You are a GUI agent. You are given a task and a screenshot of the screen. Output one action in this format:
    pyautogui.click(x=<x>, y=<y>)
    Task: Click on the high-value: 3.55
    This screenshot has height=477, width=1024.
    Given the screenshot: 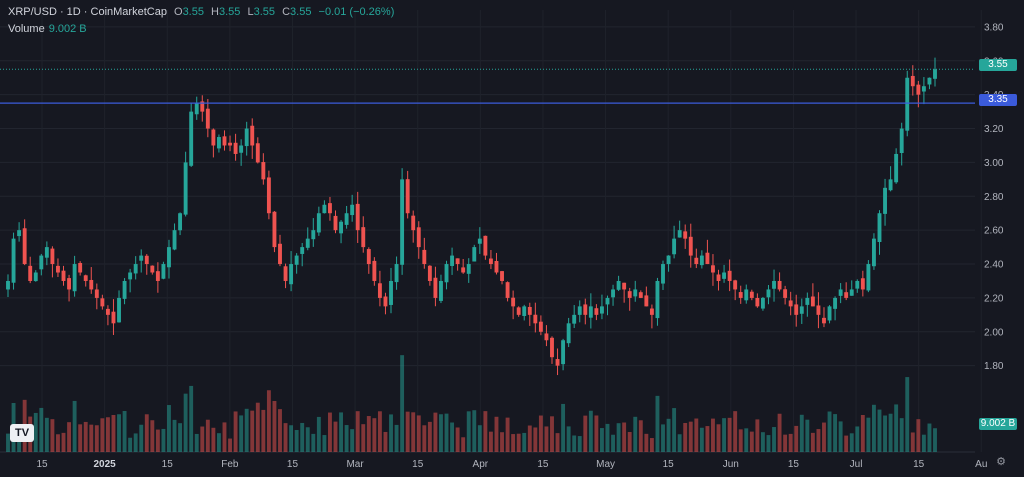 What is the action you would take?
    pyautogui.click(x=230, y=12)
    